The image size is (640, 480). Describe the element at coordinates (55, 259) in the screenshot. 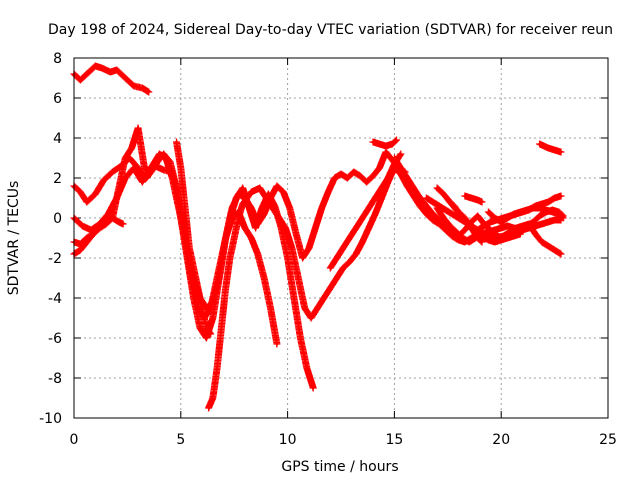

I see `y-tick-label: -2` at that location.